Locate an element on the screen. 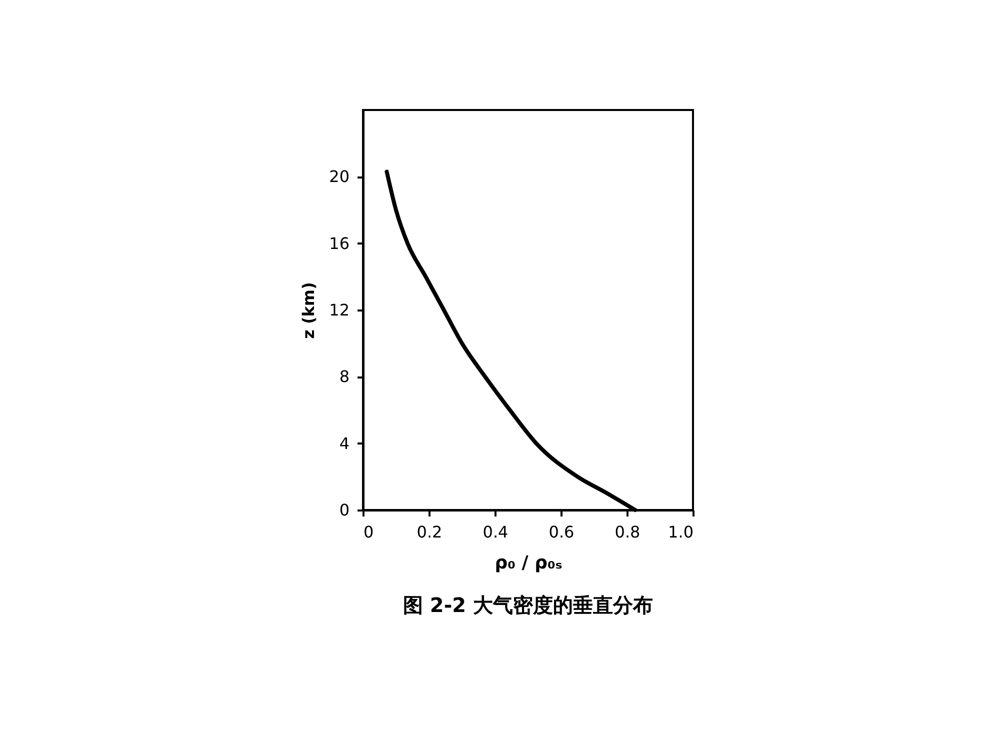  y-tick-label: 4 is located at coordinates (344, 443).